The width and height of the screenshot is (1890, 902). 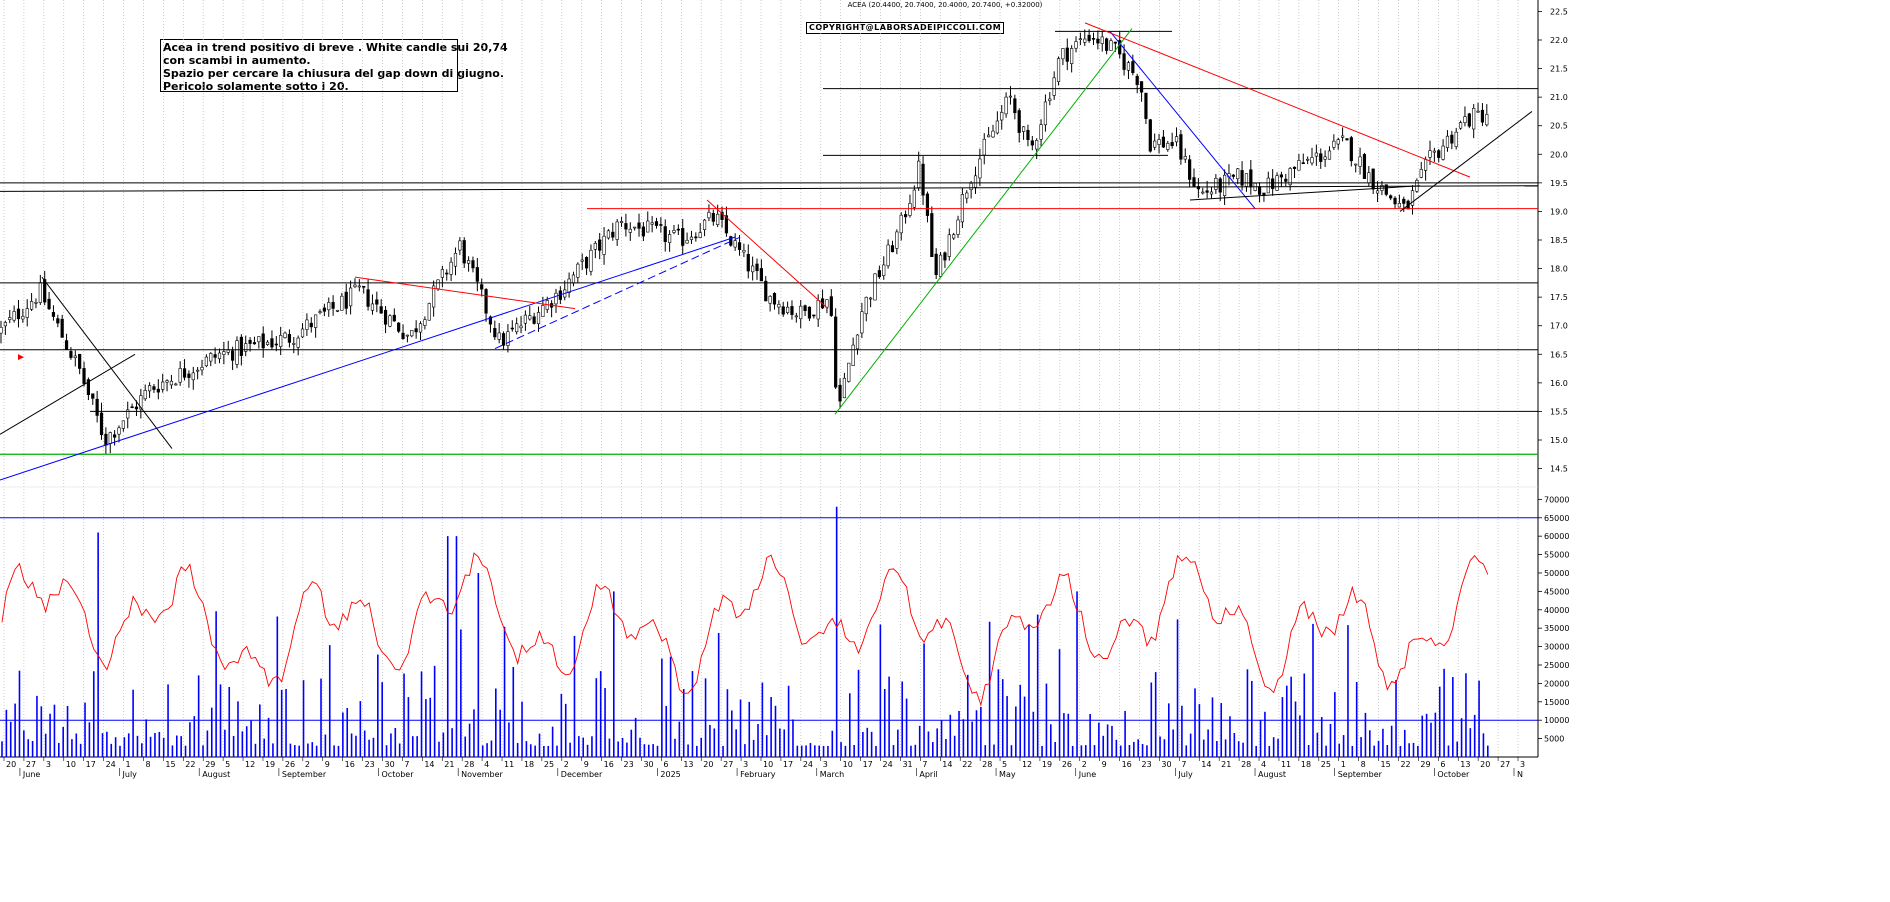 I want to click on base-trendline, so click(x=1305, y=193).